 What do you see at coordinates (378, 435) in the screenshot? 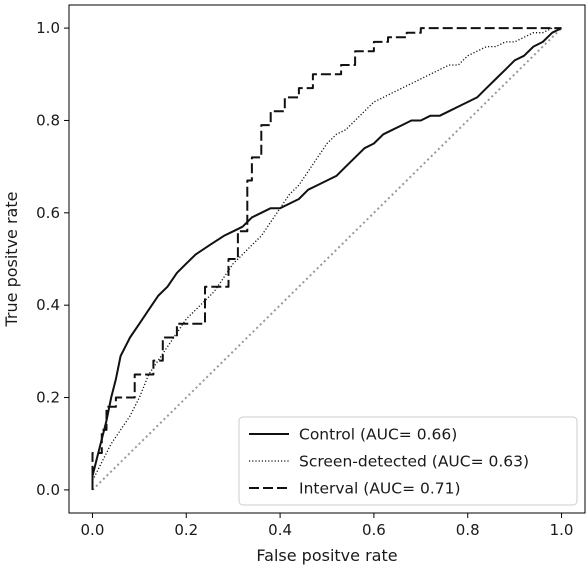
I see `legend-label-1: Control (AUC= 0.66)` at bounding box center [378, 435].